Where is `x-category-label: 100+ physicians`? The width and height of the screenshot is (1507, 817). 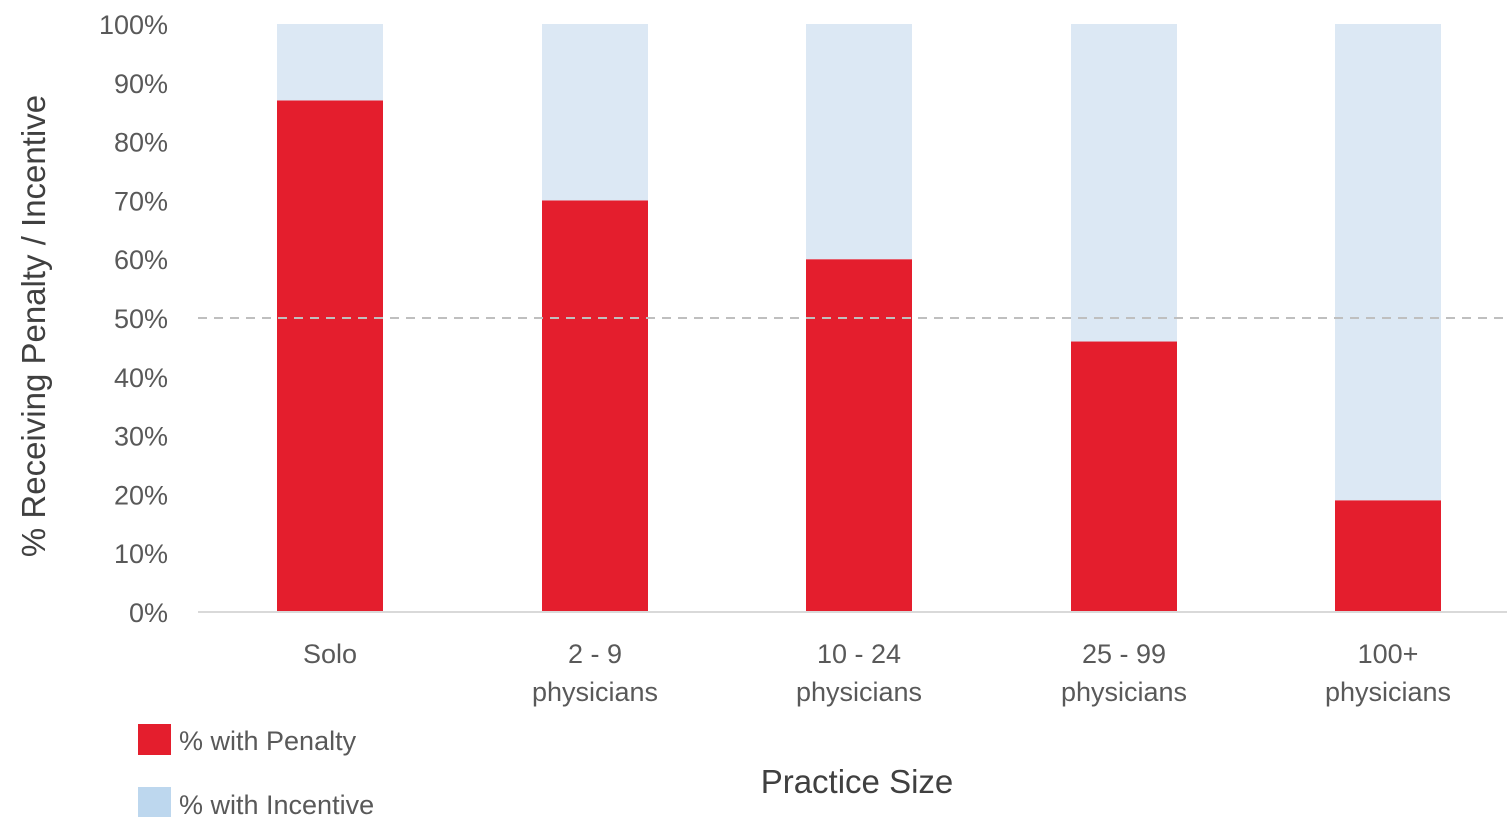 x-category-label: 100+ physicians is located at coordinates (1388, 673).